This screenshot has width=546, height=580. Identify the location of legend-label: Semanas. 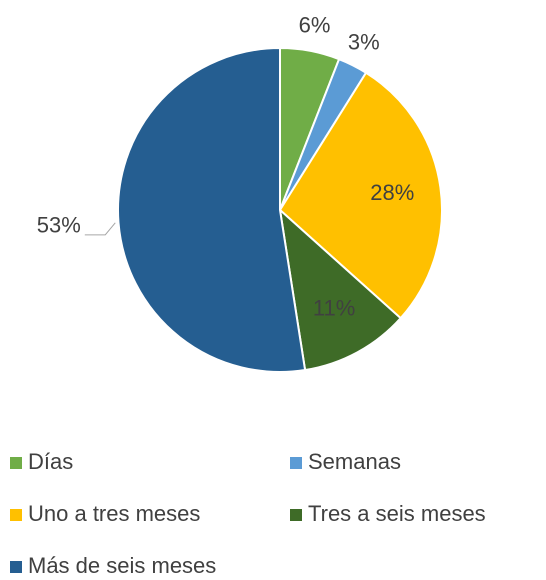
(354, 461).